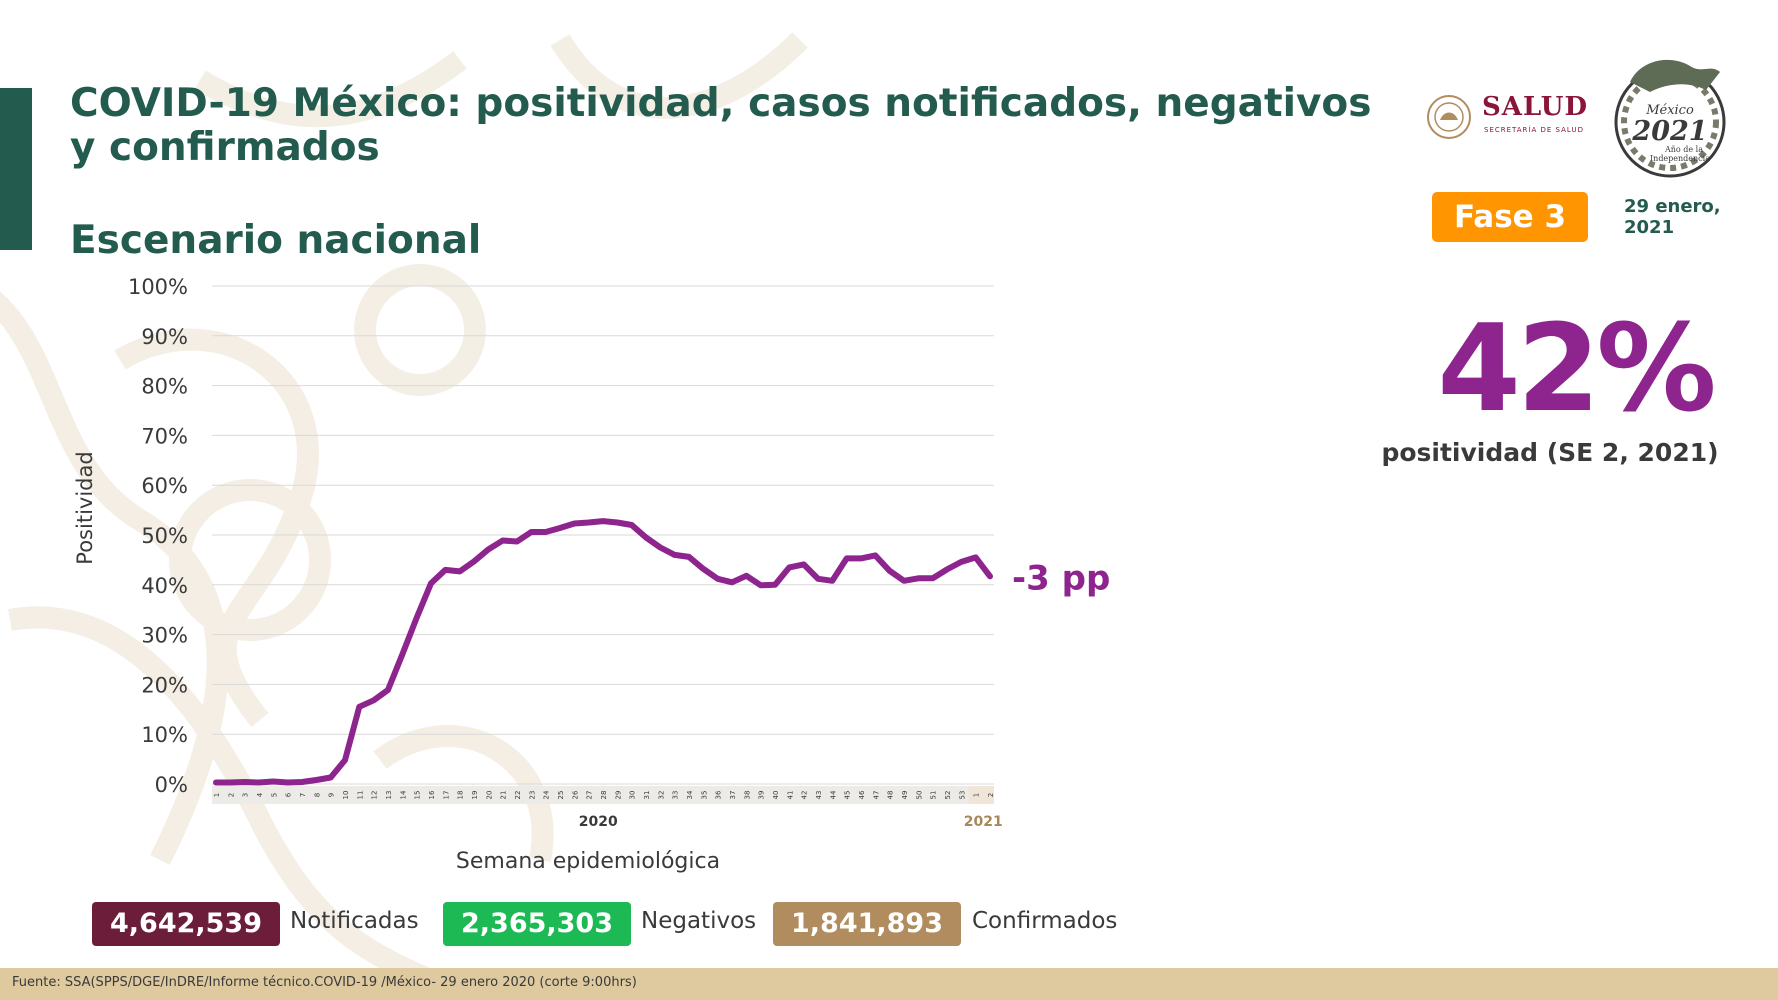 This screenshot has width=1778, height=1000. What do you see at coordinates (1061, 578) in the screenshot?
I see `change-annotation: -3 pp` at bounding box center [1061, 578].